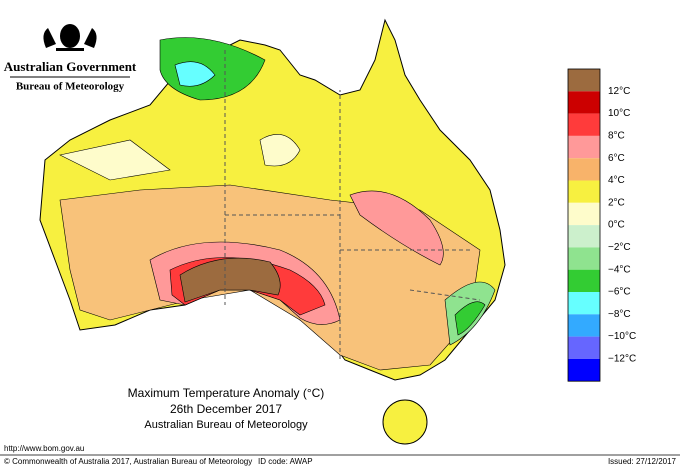  Describe the element at coordinates (619, 113) in the screenshot. I see `legend-label: 10°C` at that location.